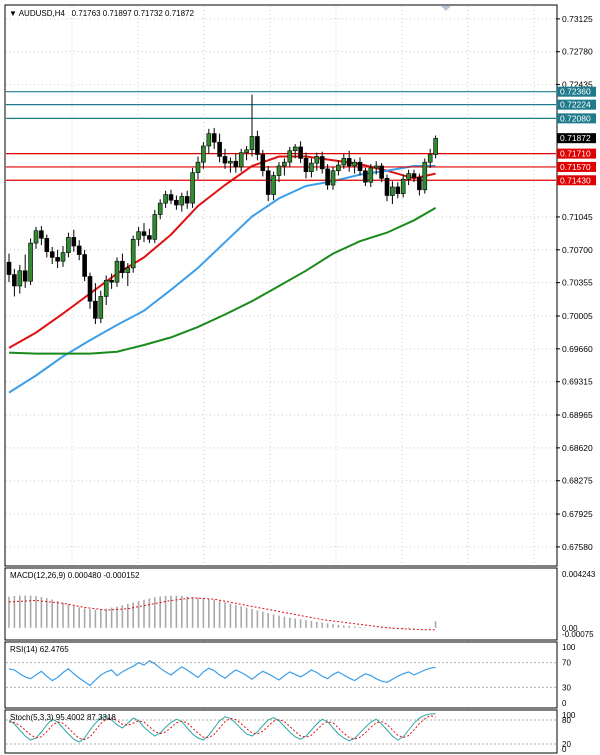 The image size is (600, 755). I want to click on price-tick-label: 0.73125, so click(577, 19).